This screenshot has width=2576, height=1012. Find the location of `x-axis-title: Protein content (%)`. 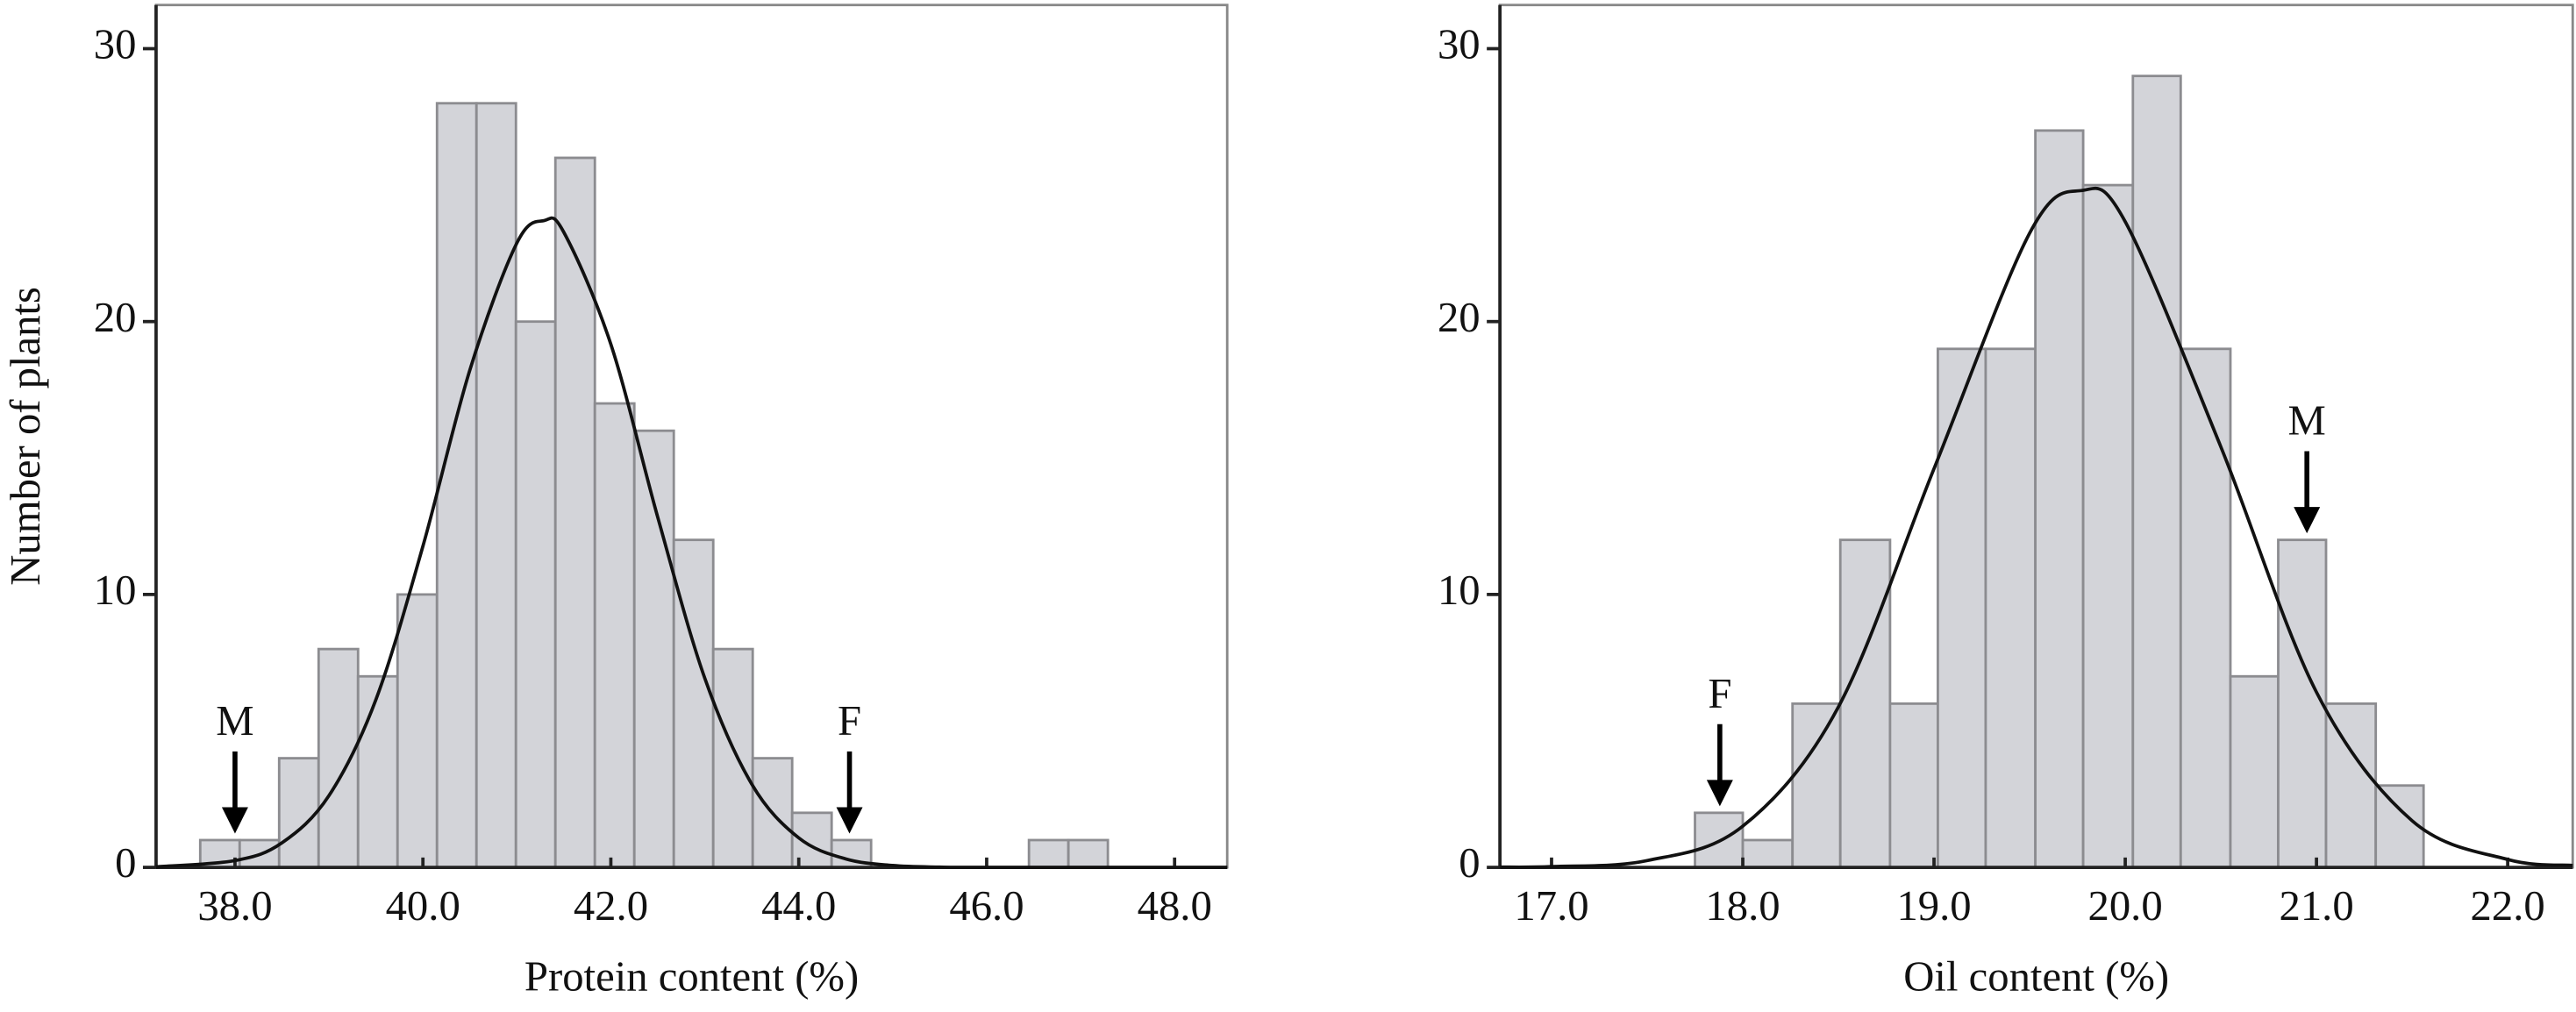

x-axis-title: Protein content (%) is located at coordinates (692, 976).